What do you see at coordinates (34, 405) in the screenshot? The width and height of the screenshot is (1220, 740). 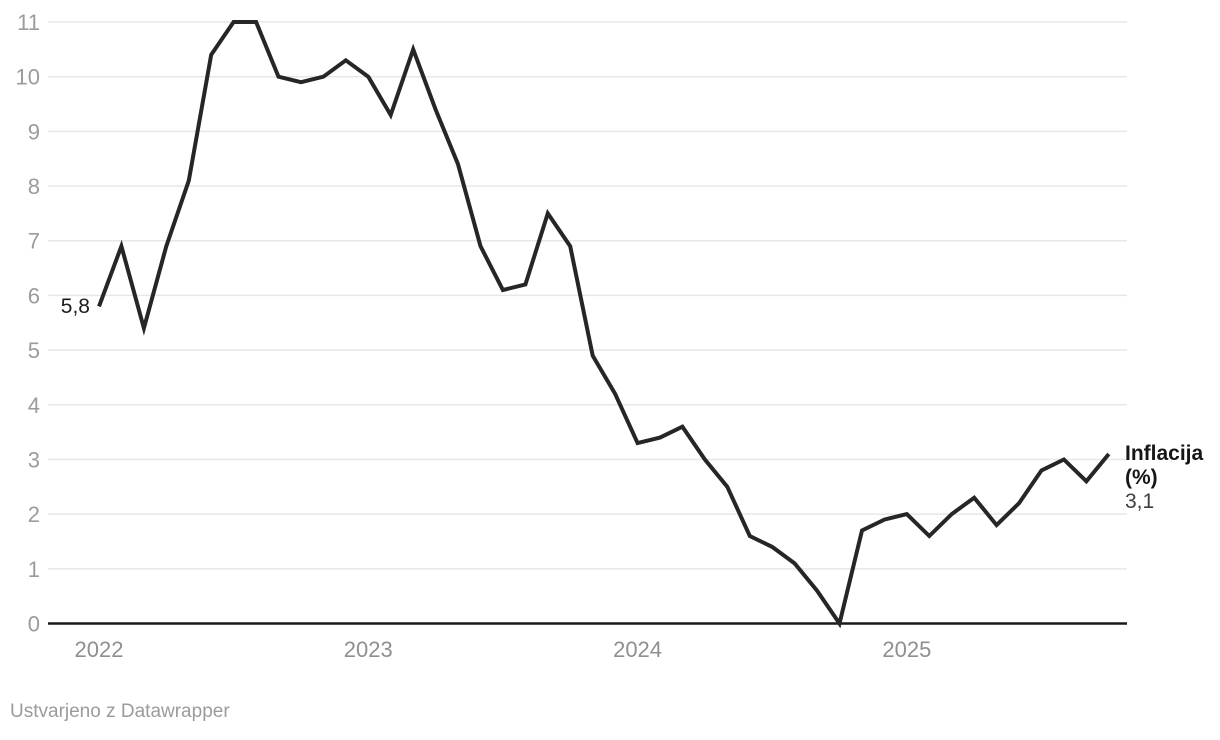 I see `y-tick-label: 4` at bounding box center [34, 405].